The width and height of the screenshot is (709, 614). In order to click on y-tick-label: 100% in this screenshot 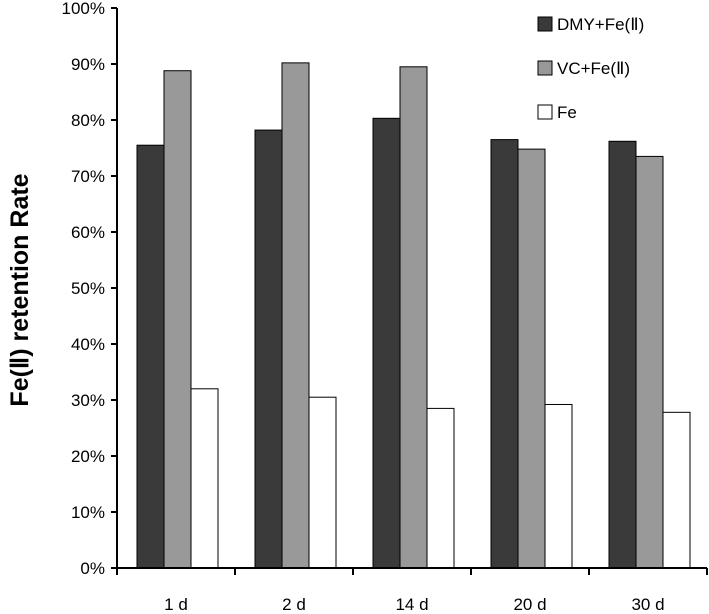, I will do `click(83, 9)`.